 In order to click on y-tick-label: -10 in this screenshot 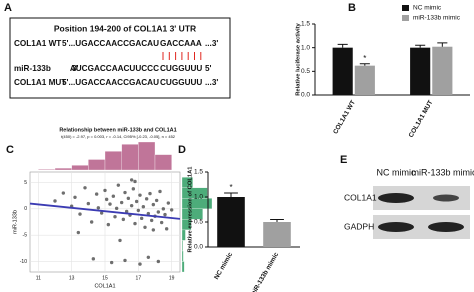, I will do `click(23, 262)`.